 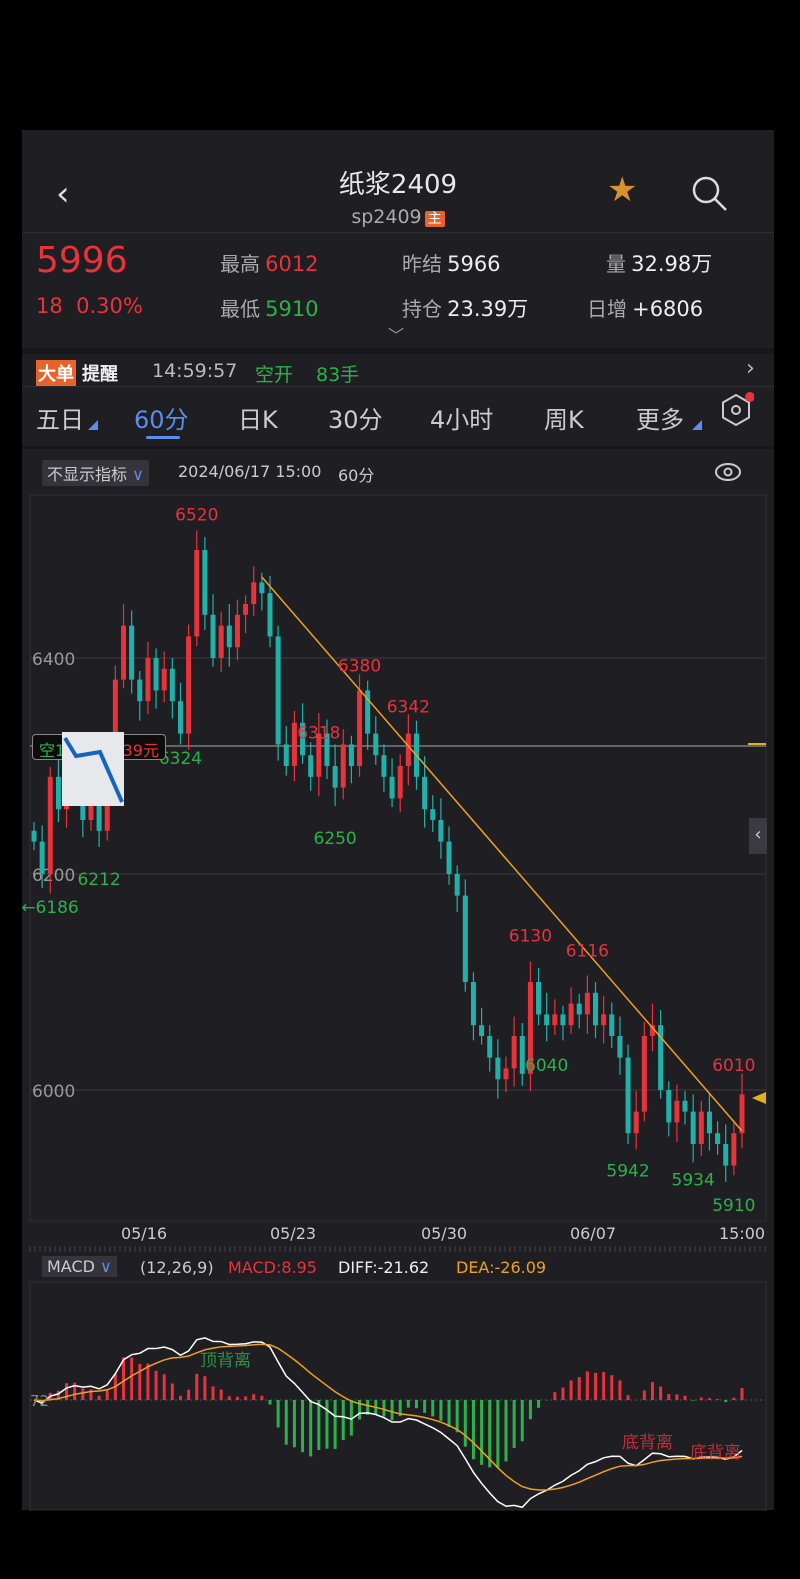 I want to click on value: +6806, so click(x=668, y=309).